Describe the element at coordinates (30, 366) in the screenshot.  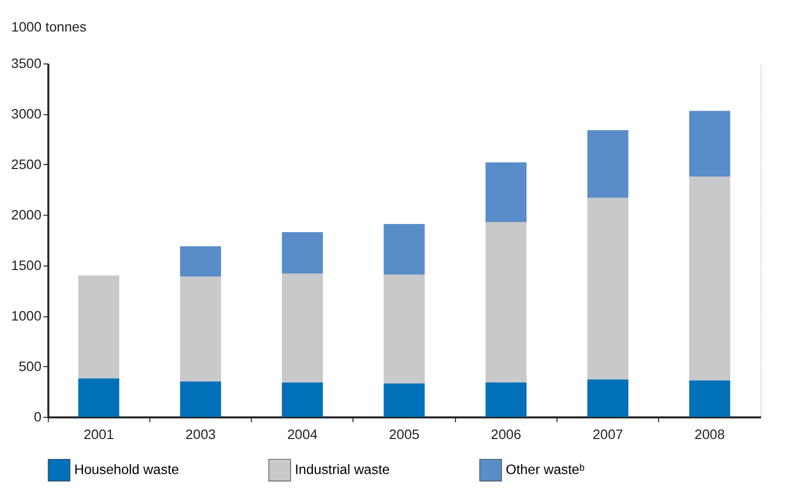
I see `y-tick-label: 500` at that location.